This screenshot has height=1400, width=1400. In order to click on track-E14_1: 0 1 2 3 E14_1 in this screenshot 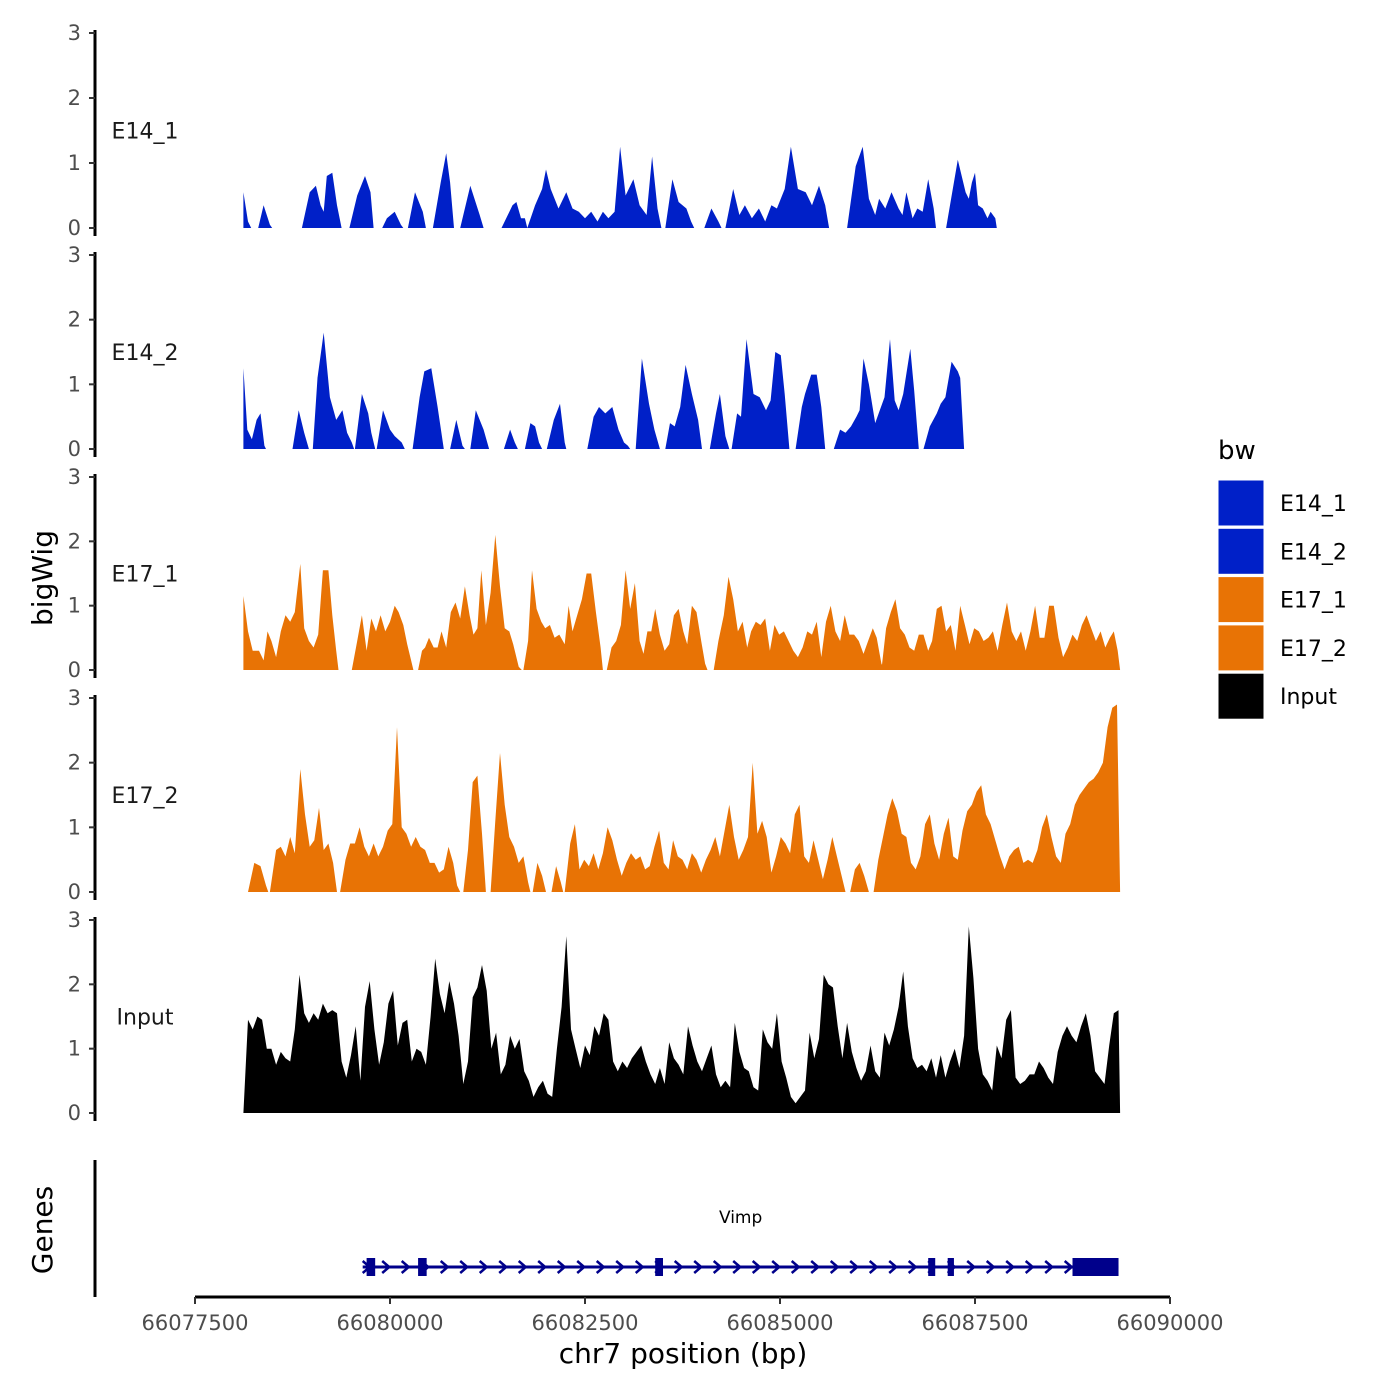, I will do `click(532, 130)`.